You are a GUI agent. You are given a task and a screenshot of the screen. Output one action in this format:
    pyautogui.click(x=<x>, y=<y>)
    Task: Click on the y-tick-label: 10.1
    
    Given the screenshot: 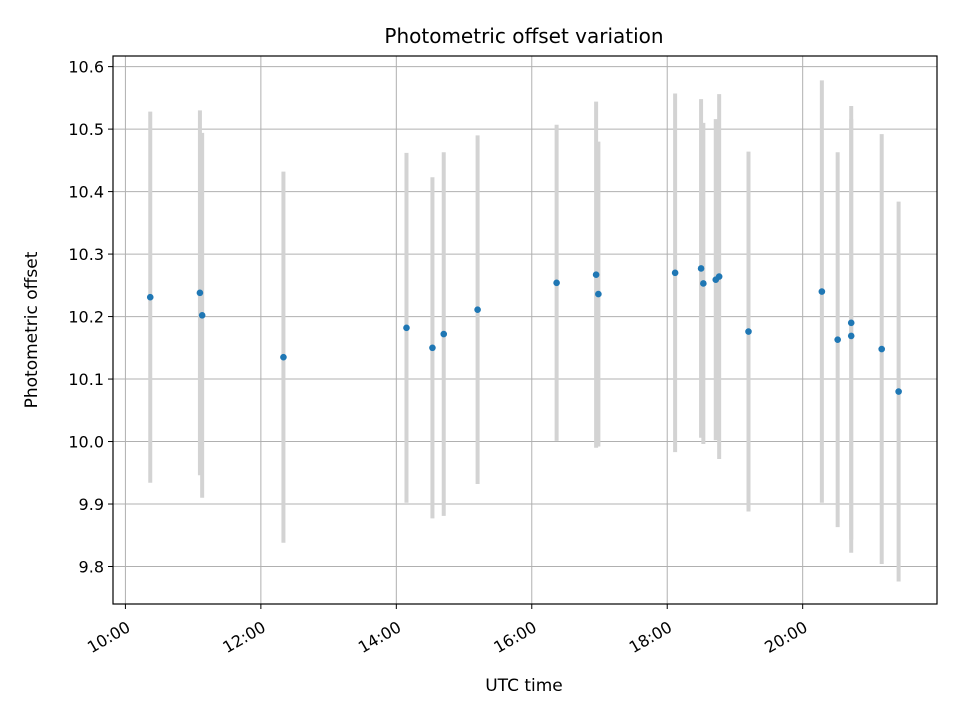 What is the action you would take?
    pyautogui.click(x=86, y=379)
    